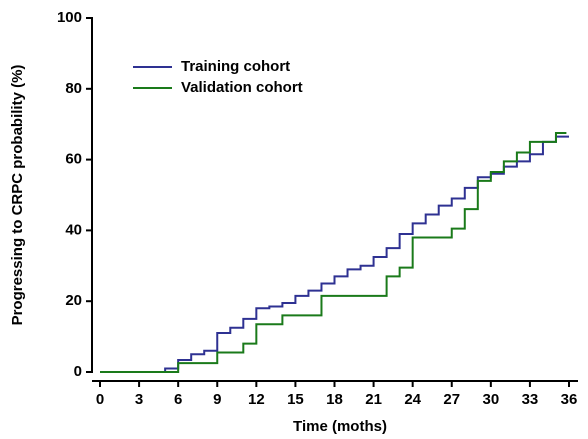 This screenshot has width=588, height=439. I want to click on y-tick-label: 60, so click(73, 159).